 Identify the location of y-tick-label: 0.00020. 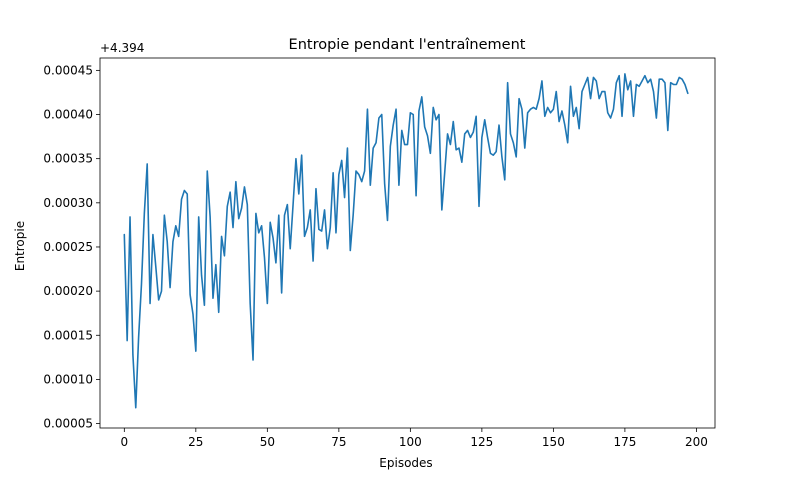
(68, 291).